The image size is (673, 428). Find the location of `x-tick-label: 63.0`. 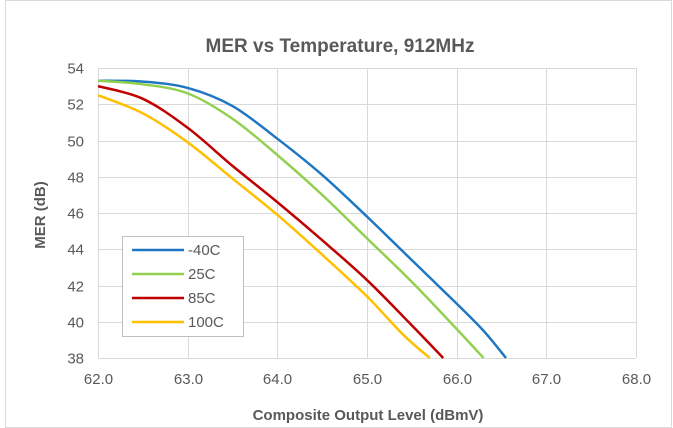

x-tick-label: 63.0 is located at coordinates (188, 379).